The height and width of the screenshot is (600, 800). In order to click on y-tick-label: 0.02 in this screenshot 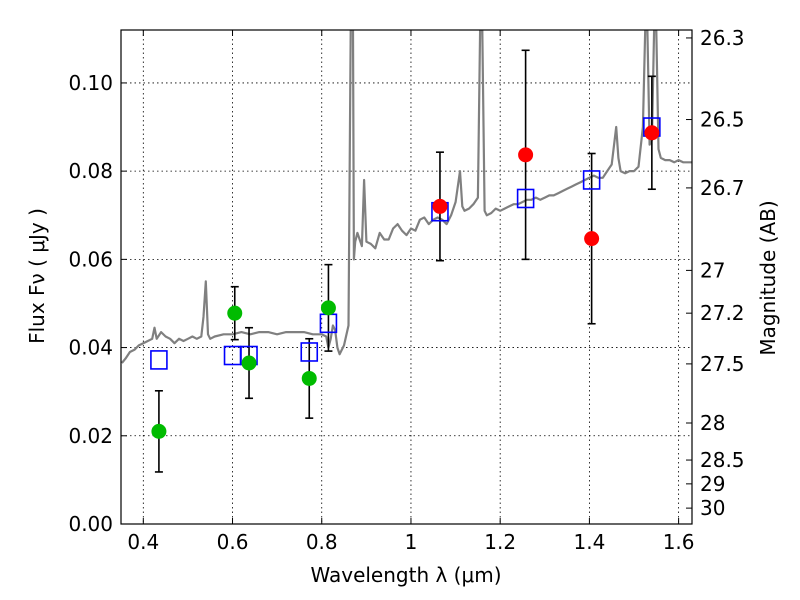, I will do `click(90, 436)`.